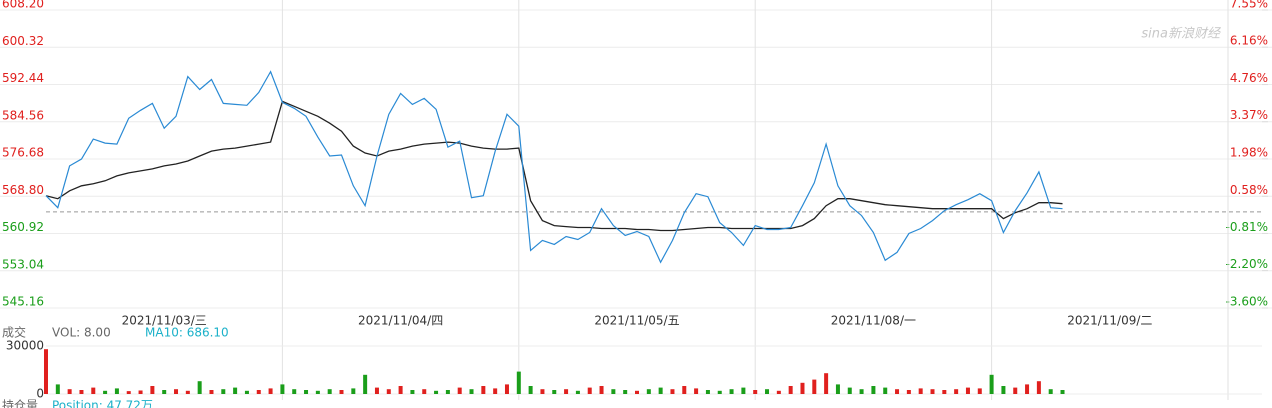 This screenshot has width=1272, height=408. What do you see at coordinates (14, 332) in the screenshot?
I see `volume-label: 成交` at bounding box center [14, 332].